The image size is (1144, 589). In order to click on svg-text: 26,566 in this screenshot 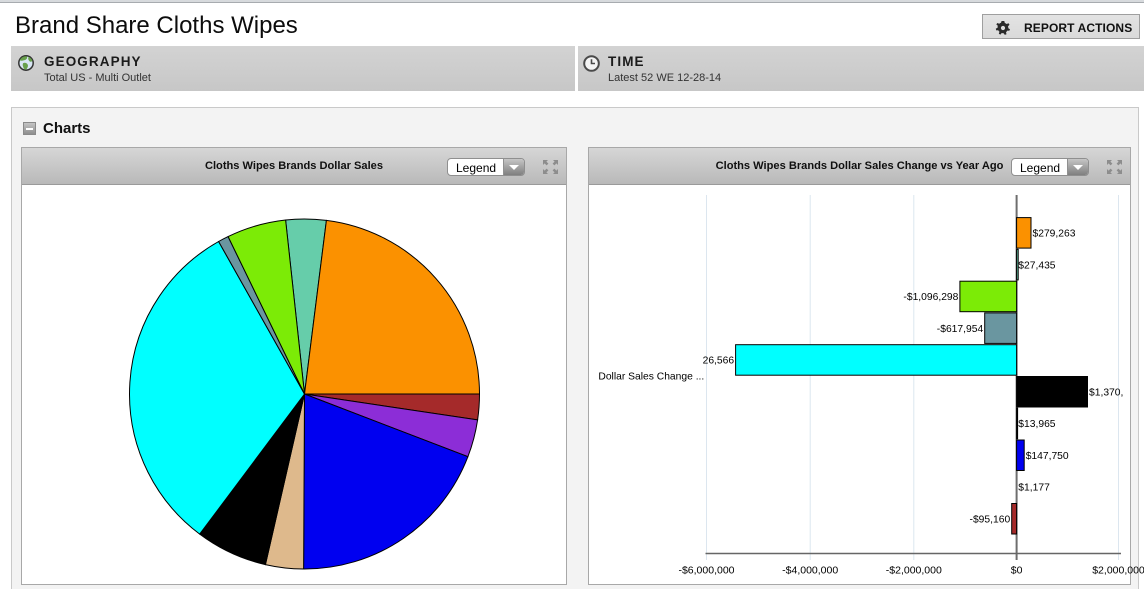, I will do `click(719, 361)`.